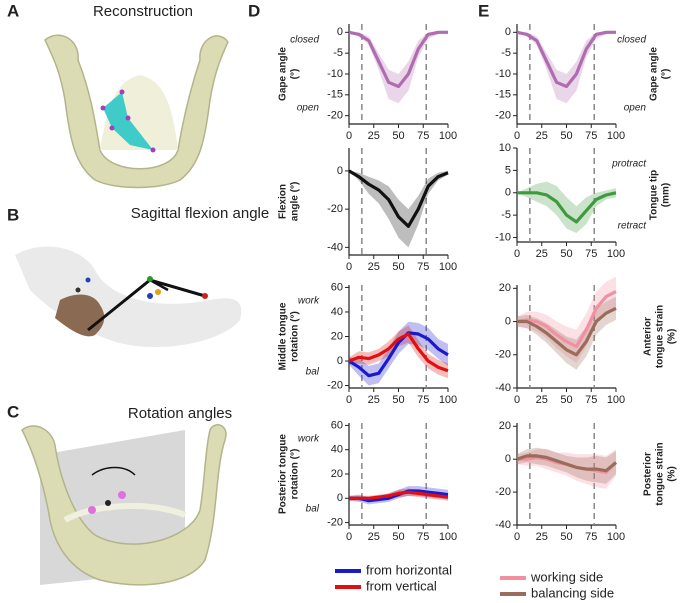 The width and height of the screenshot is (685, 603). What do you see at coordinates (483, 10) in the screenshot?
I see `panel-label: E` at bounding box center [483, 10].